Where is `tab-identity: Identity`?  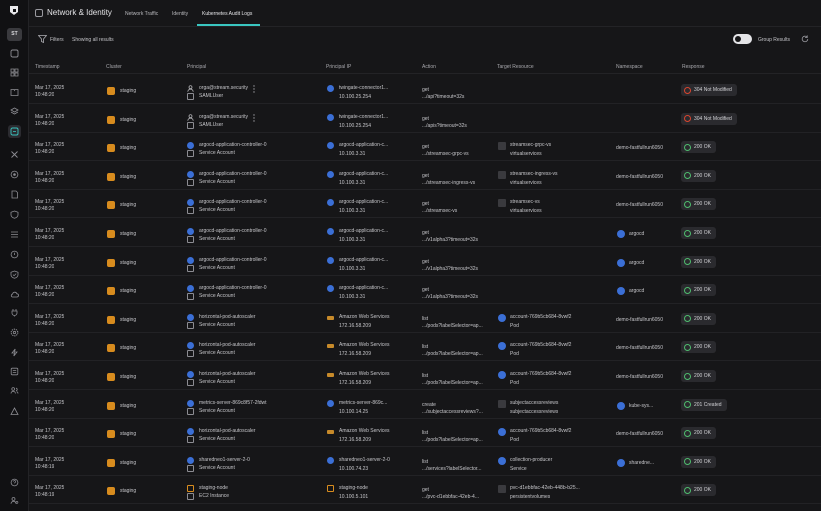
tab-identity: Identity is located at coordinates (180, 14).